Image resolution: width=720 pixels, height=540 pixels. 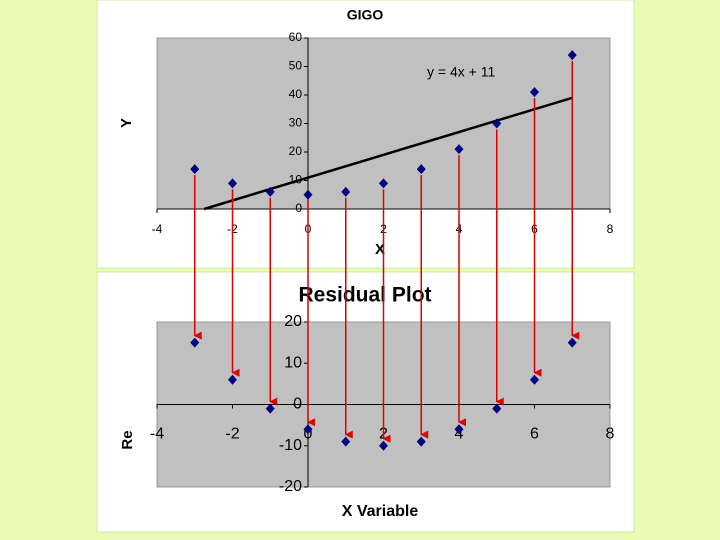 What do you see at coordinates (290, 486) in the screenshot?
I see `y-tick-label: -20` at bounding box center [290, 486].